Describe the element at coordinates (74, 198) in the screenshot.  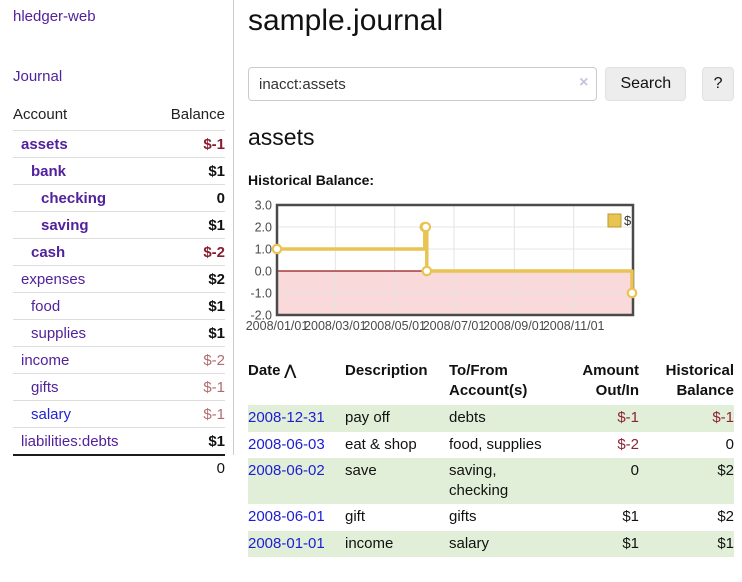
I see `sidebar-account-checking: checking` at that location.